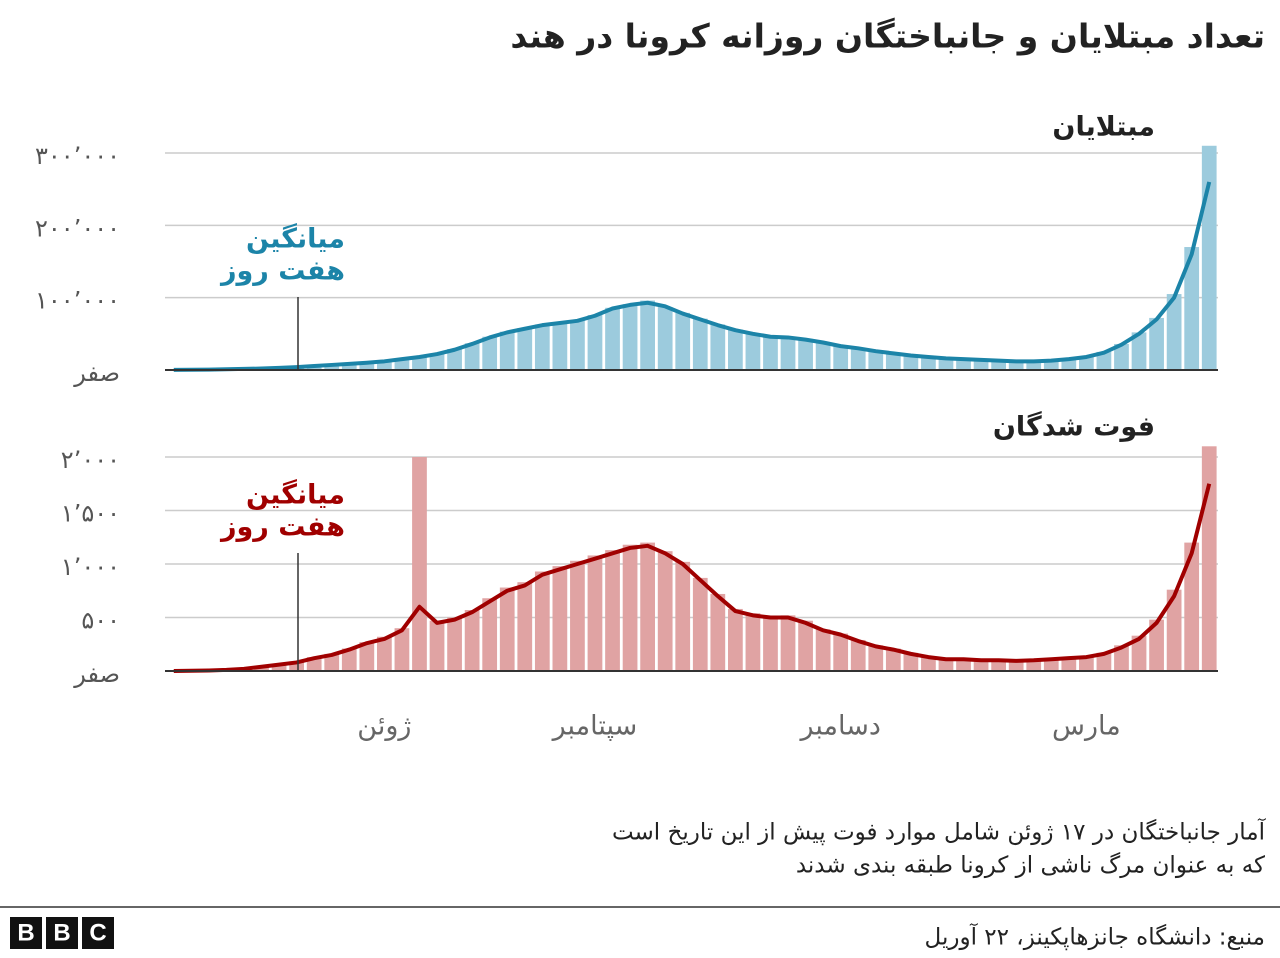  What do you see at coordinates (77, 228) in the screenshot?
I see `y-tick-label: ۲۰۰٬۰۰۰` at bounding box center [77, 228].